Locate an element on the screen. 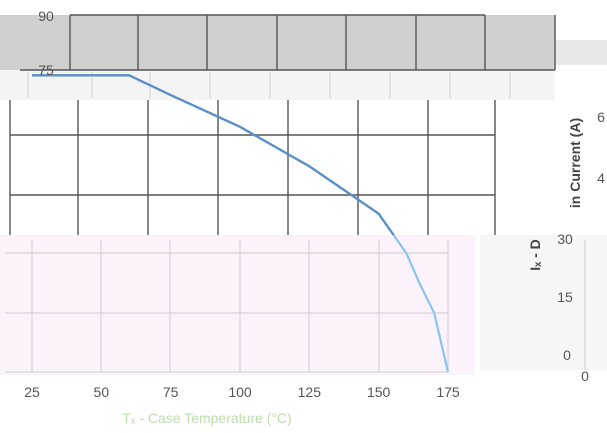 Image resolution: width=607 pixels, height=433 pixels. right-lower-panel is located at coordinates (543, 302).